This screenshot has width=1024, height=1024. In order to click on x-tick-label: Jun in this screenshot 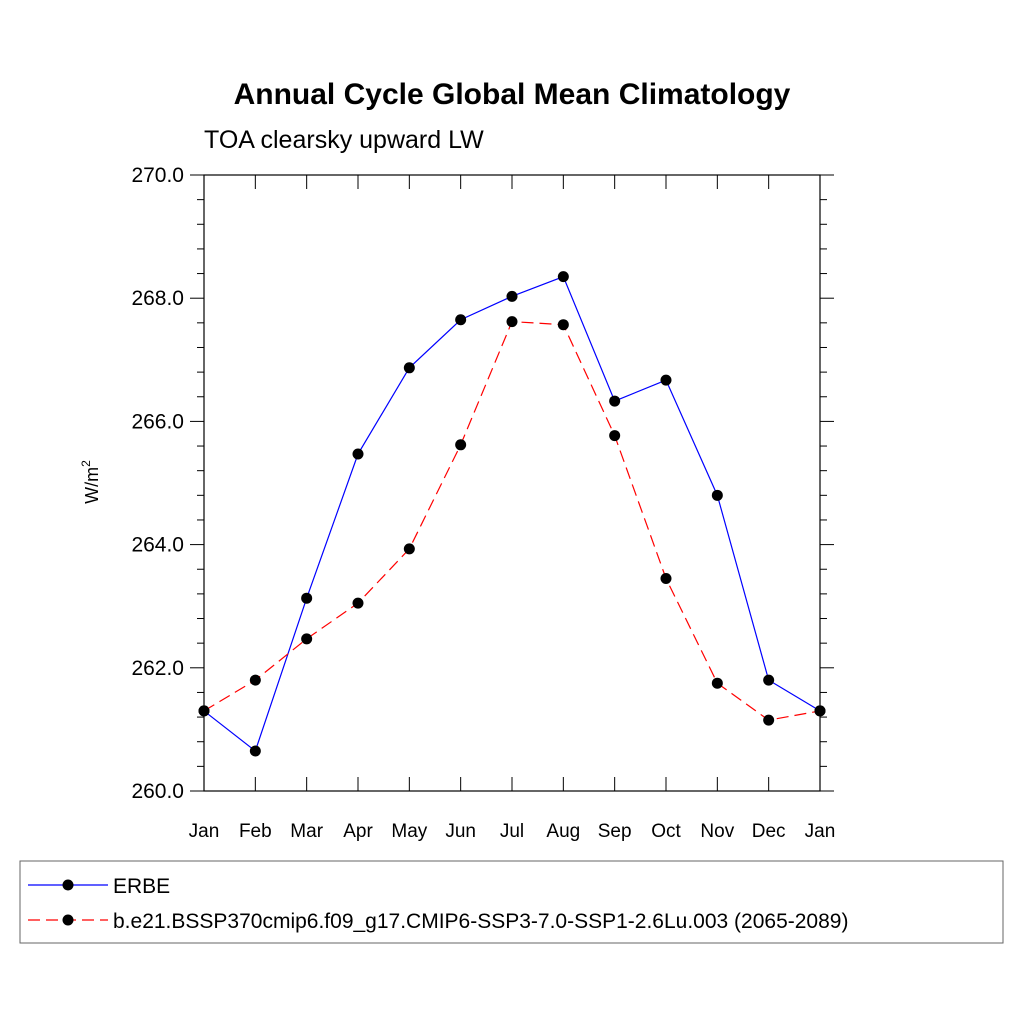, I will do `click(460, 831)`.